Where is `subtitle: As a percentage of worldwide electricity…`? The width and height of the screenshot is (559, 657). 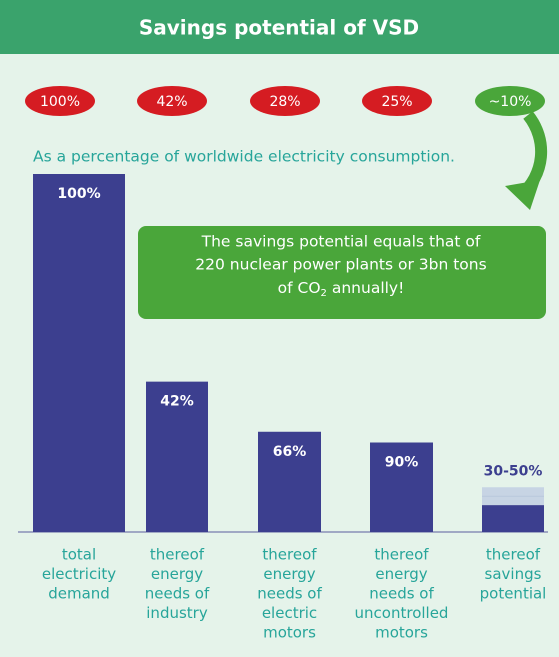 subtitle: As a percentage of worldwide electricity… is located at coordinates (244, 157).